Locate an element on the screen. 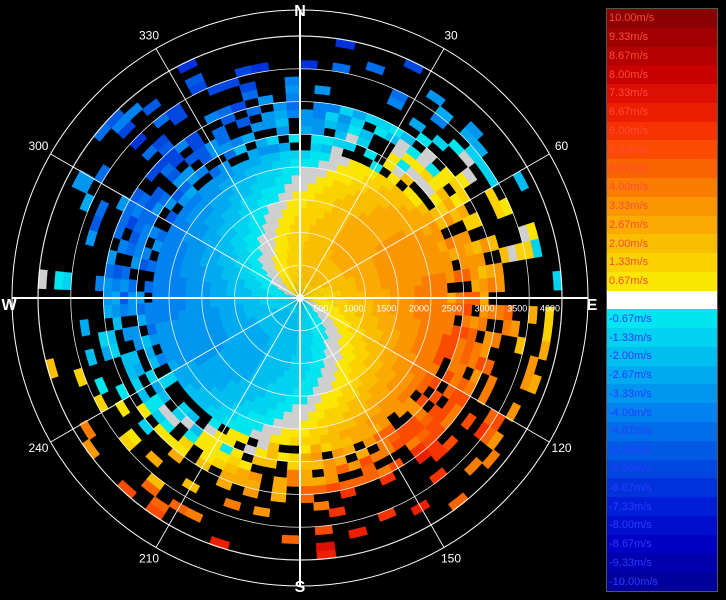 The image size is (726, 600). legend-label: 8.67m/s is located at coordinates (629, 55).